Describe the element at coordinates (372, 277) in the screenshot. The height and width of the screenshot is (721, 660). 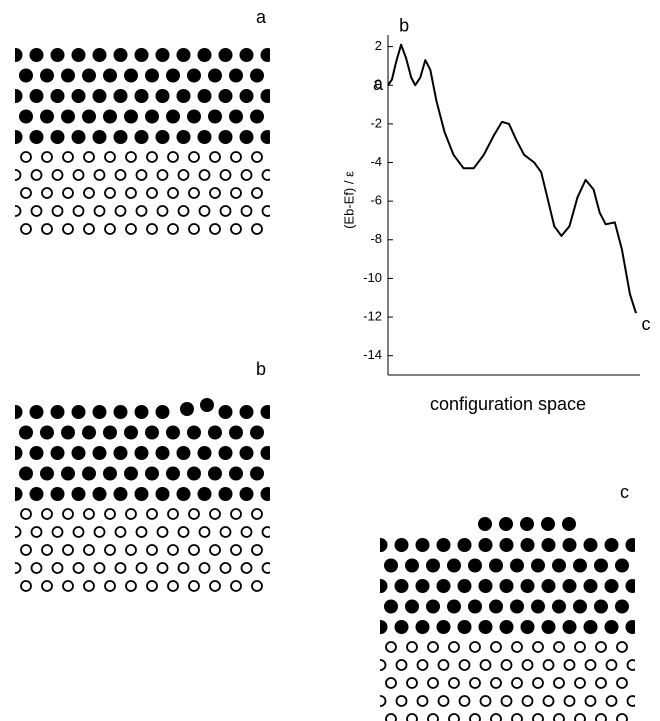
I see `y-tick-label: -10` at that location.